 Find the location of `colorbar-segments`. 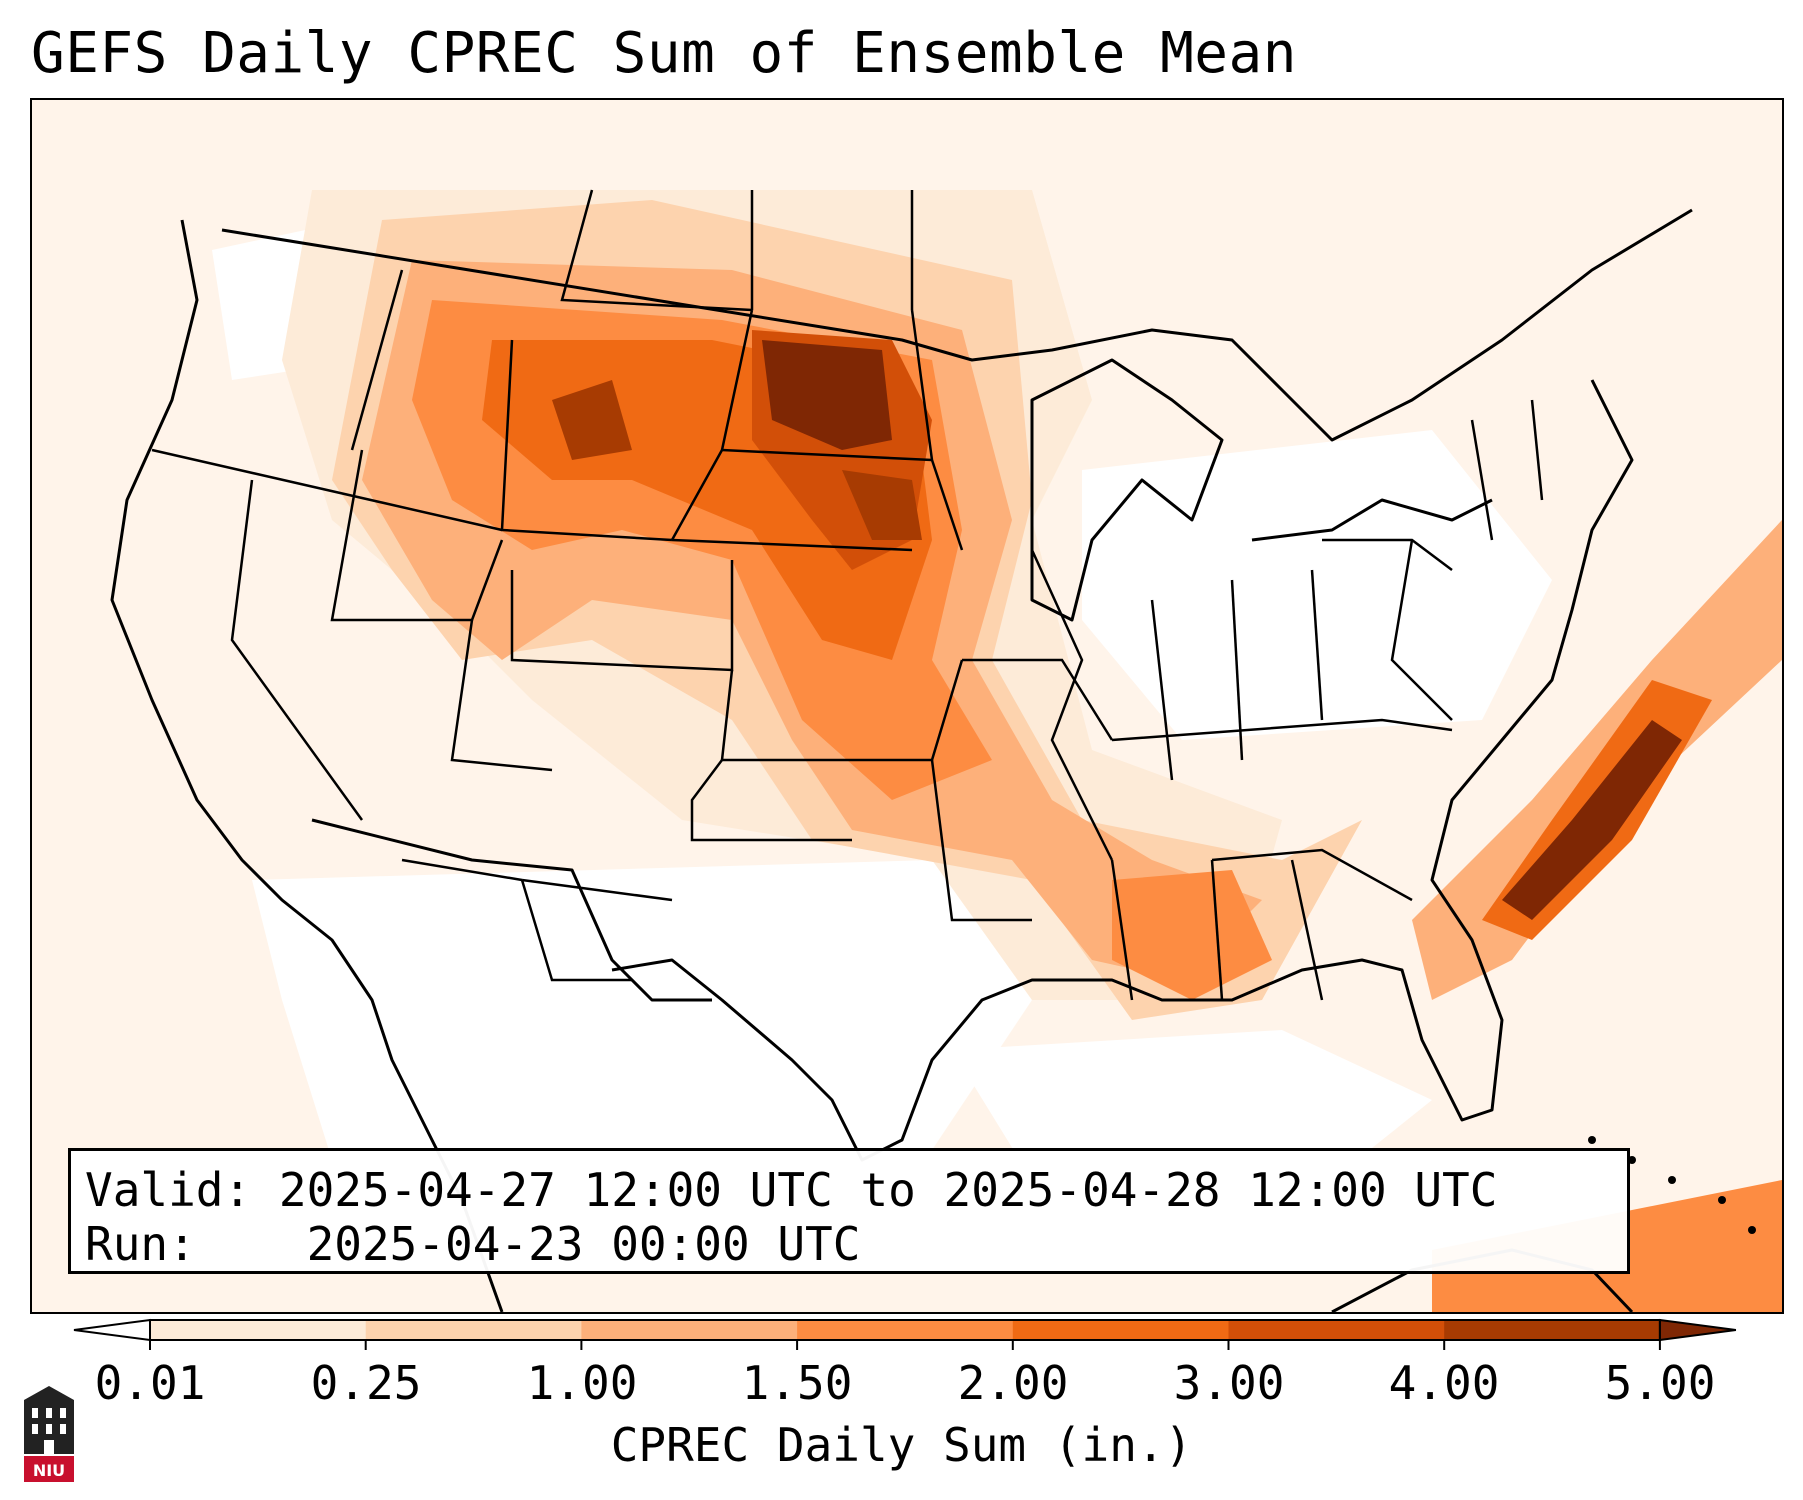

colorbar-segments is located at coordinates (905, 1330).